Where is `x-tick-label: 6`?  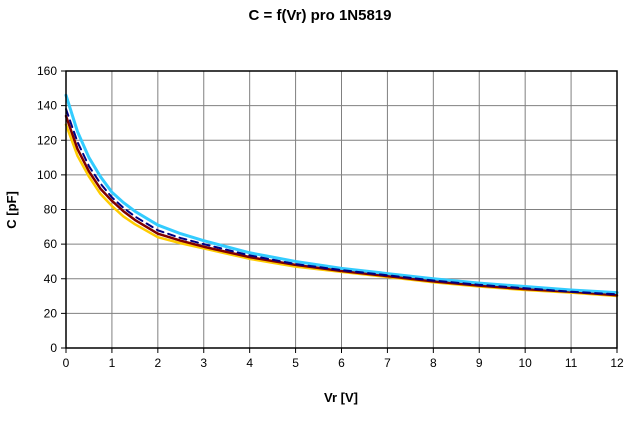
x-tick-label: 6 is located at coordinates (341, 363).